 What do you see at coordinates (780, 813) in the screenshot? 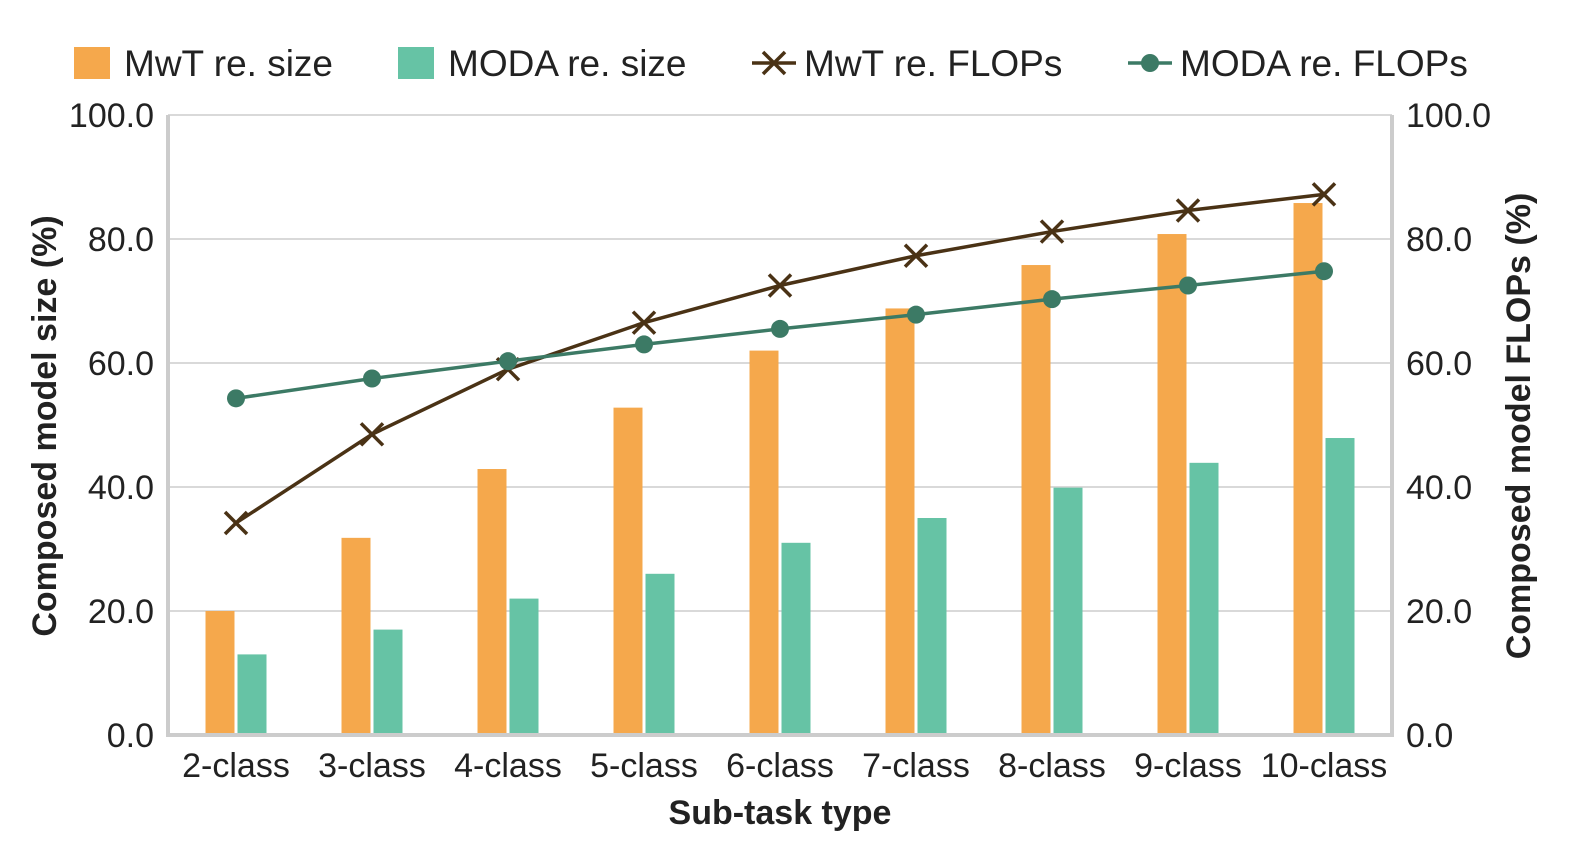
I see `x-axis-title: Sub-task type` at bounding box center [780, 813].